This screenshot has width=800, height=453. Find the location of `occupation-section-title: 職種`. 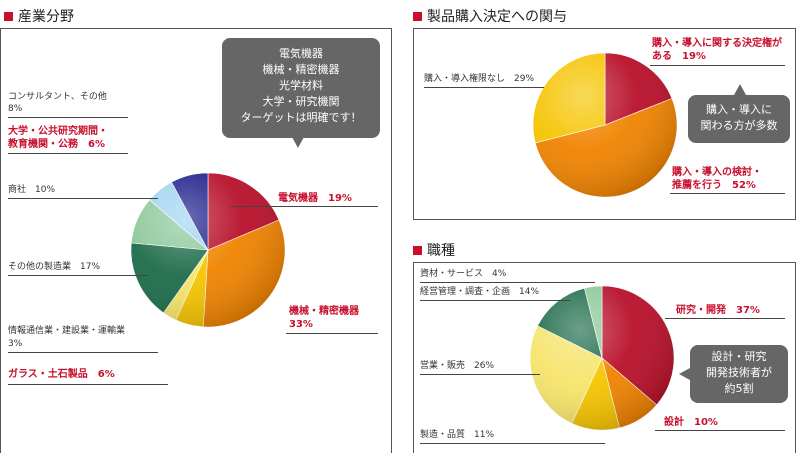

occupation-section-title: 職種 is located at coordinates (434, 250).